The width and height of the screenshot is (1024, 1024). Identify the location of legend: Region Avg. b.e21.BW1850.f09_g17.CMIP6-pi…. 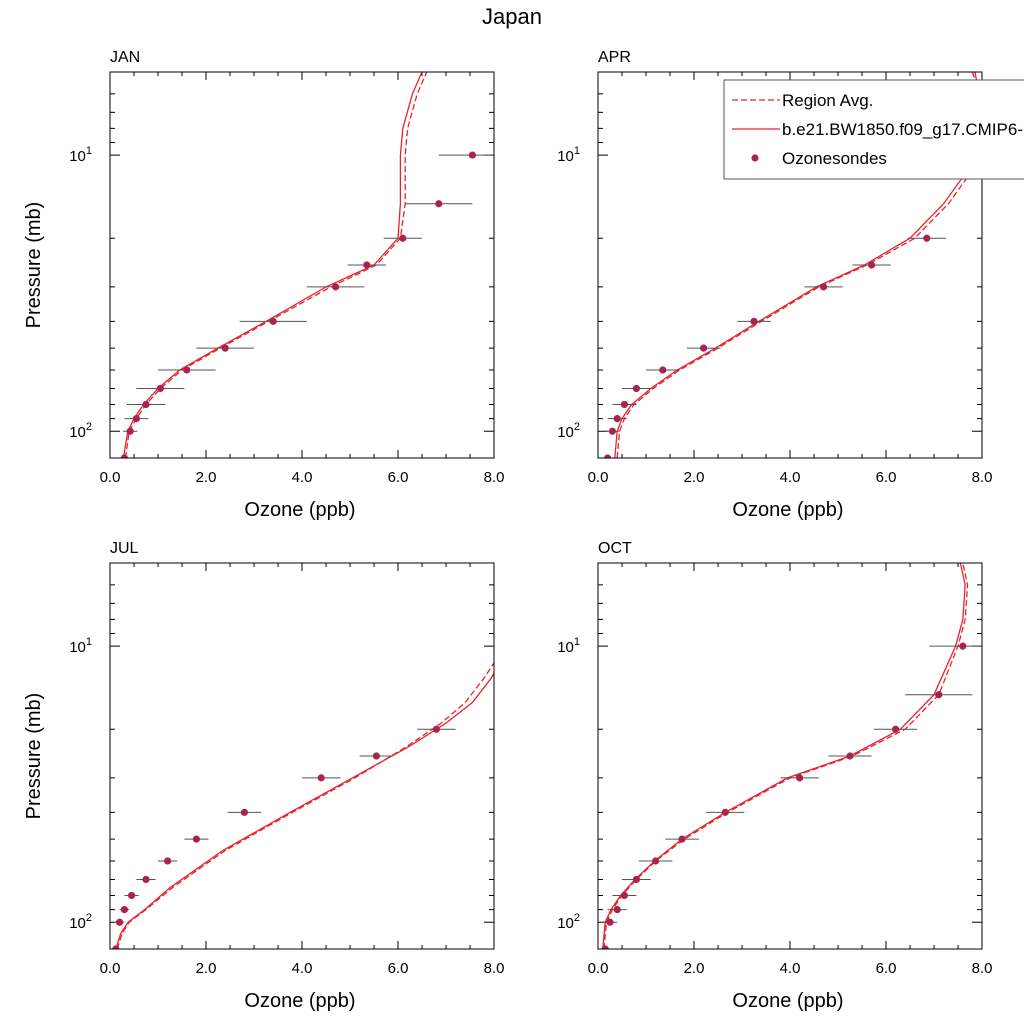
(873, 129).